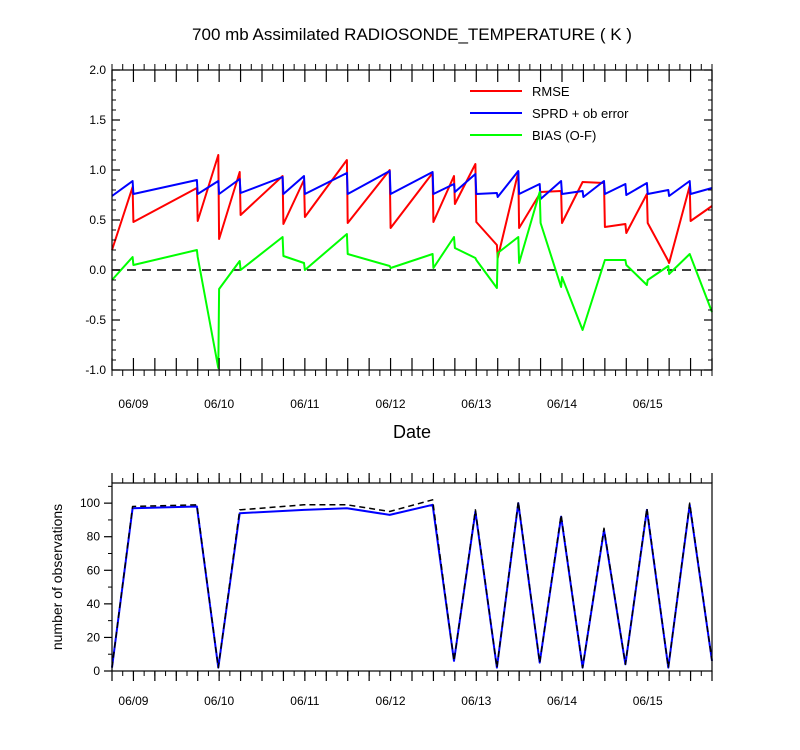 The height and width of the screenshot is (750, 800). What do you see at coordinates (95, 370) in the screenshot?
I see `y-tick-label: -1.0` at bounding box center [95, 370].